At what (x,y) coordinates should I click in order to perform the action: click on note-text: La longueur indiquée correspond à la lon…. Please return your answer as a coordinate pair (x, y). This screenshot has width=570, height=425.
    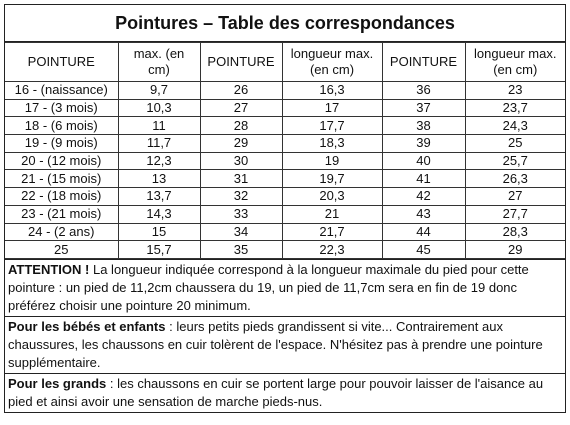
    Looking at the image, I should click on (268, 287).